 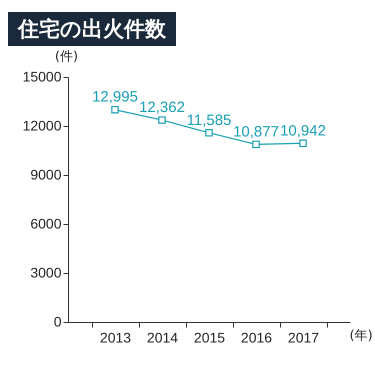 What do you see at coordinates (46, 224) in the screenshot?
I see `y-tick-label: 6000` at bounding box center [46, 224].